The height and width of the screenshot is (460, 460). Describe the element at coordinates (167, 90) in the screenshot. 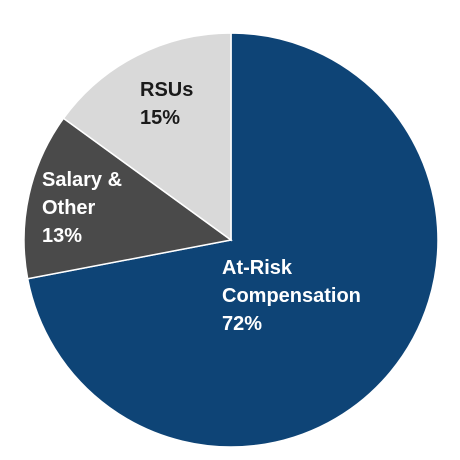

I see `category-label: RSUs` at that location.